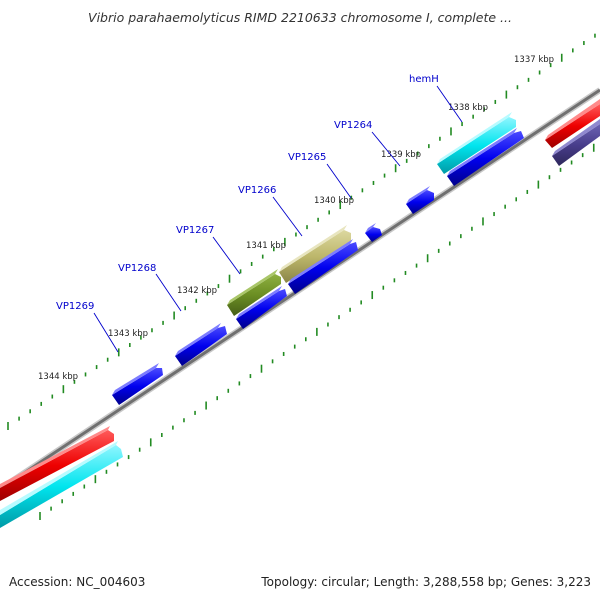  I want to click on feature-VP1264, so click(485, 157).